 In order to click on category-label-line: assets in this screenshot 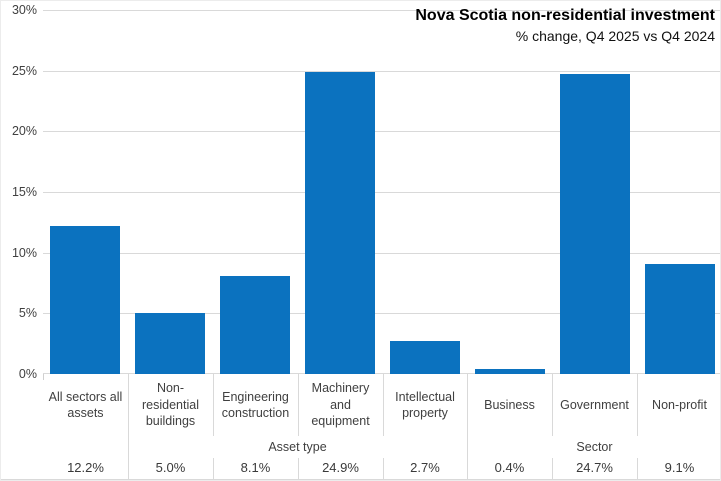, I will do `click(85, 413)`.